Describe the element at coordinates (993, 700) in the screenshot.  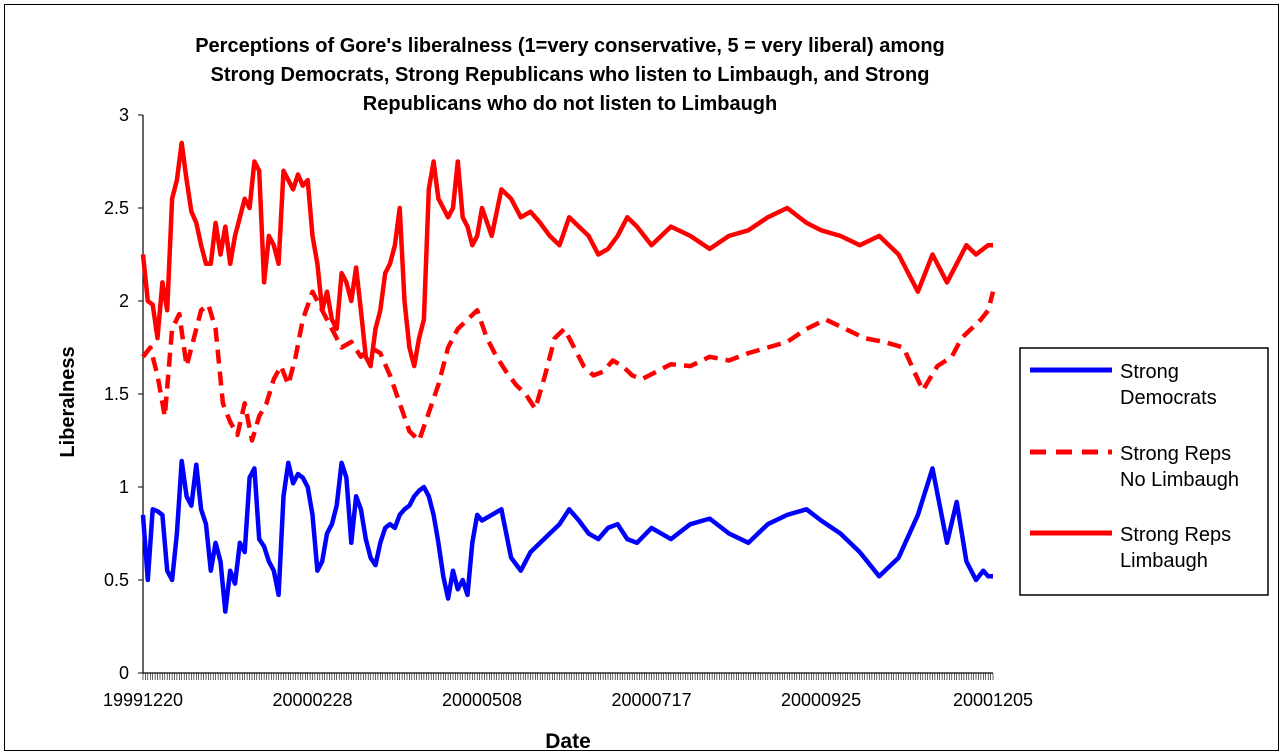
I see `x-tick-label: 20001205` at that location.